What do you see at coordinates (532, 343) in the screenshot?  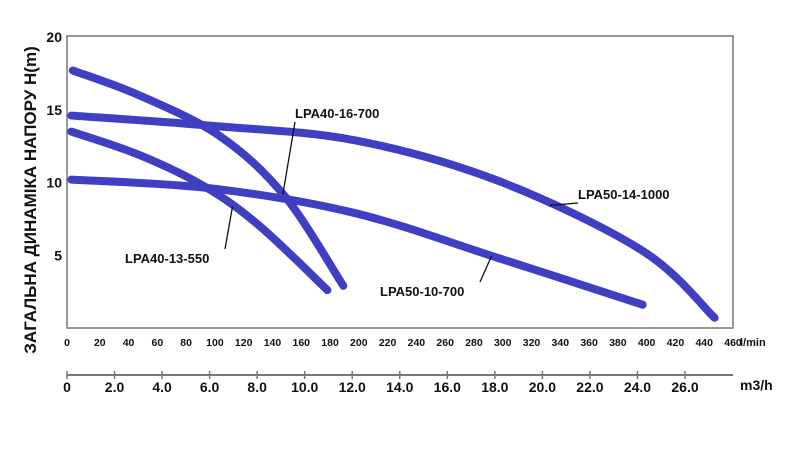 I see `x-tick-label: 320` at bounding box center [532, 343].